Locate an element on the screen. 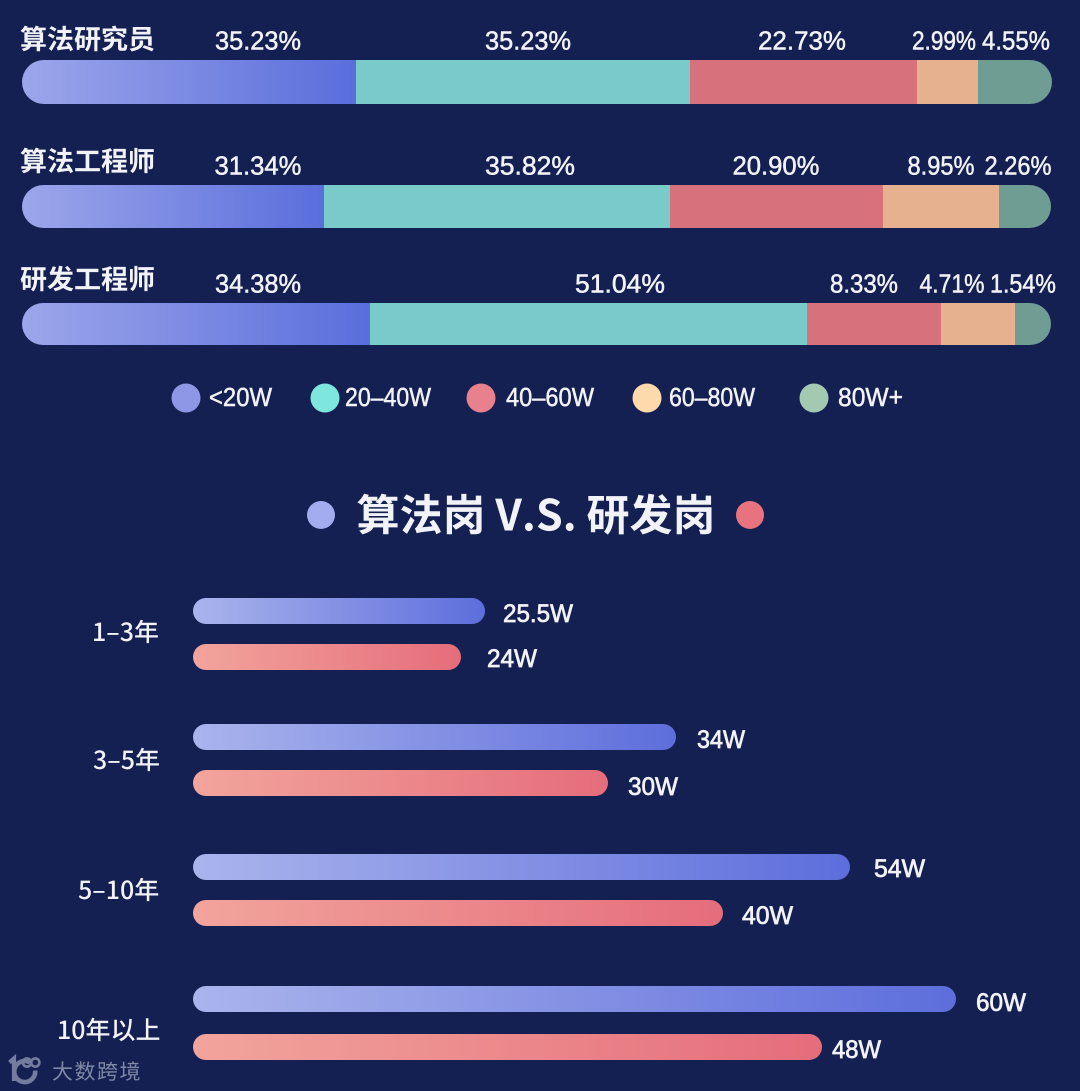  svg-text: 40–60W is located at coordinates (550, 397).